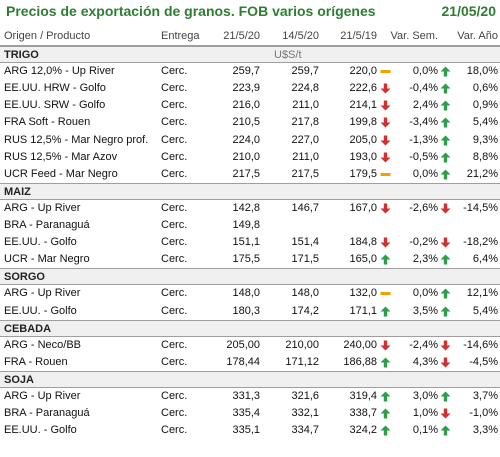 Image resolution: width=500 pixels, height=457 pixels. What do you see at coordinates (425, 105) in the screenshot?
I see `weekly-change: 2,4%` at bounding box center [425, 105].